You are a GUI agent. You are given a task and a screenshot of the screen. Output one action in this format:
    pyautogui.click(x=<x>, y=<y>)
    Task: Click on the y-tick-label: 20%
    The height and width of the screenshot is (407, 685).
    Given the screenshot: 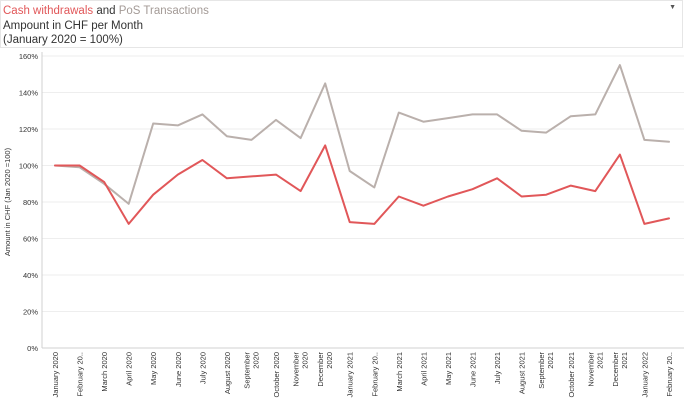 What is the action you would take?
    pyautogui.click(x=30, y=312)
    